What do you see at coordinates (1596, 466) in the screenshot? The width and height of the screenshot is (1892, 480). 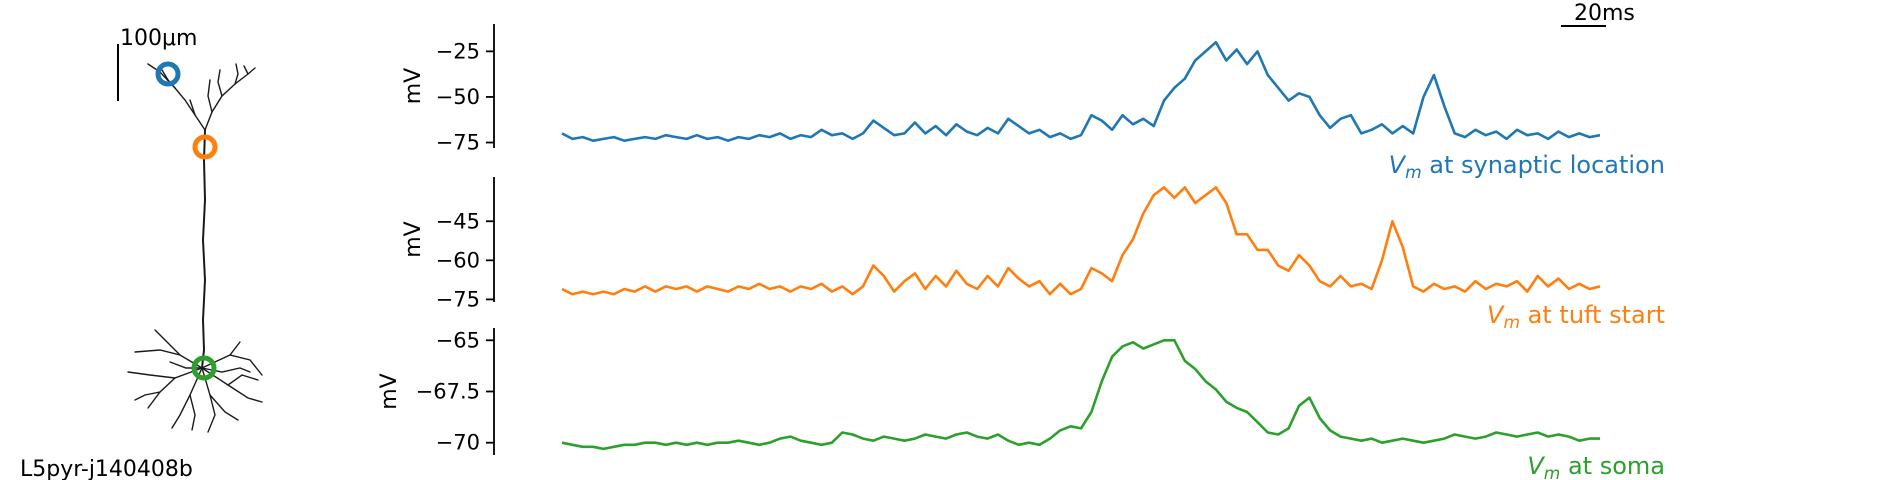 I see `trace-label: Vm at soma` at bounding box center [1596, 466].